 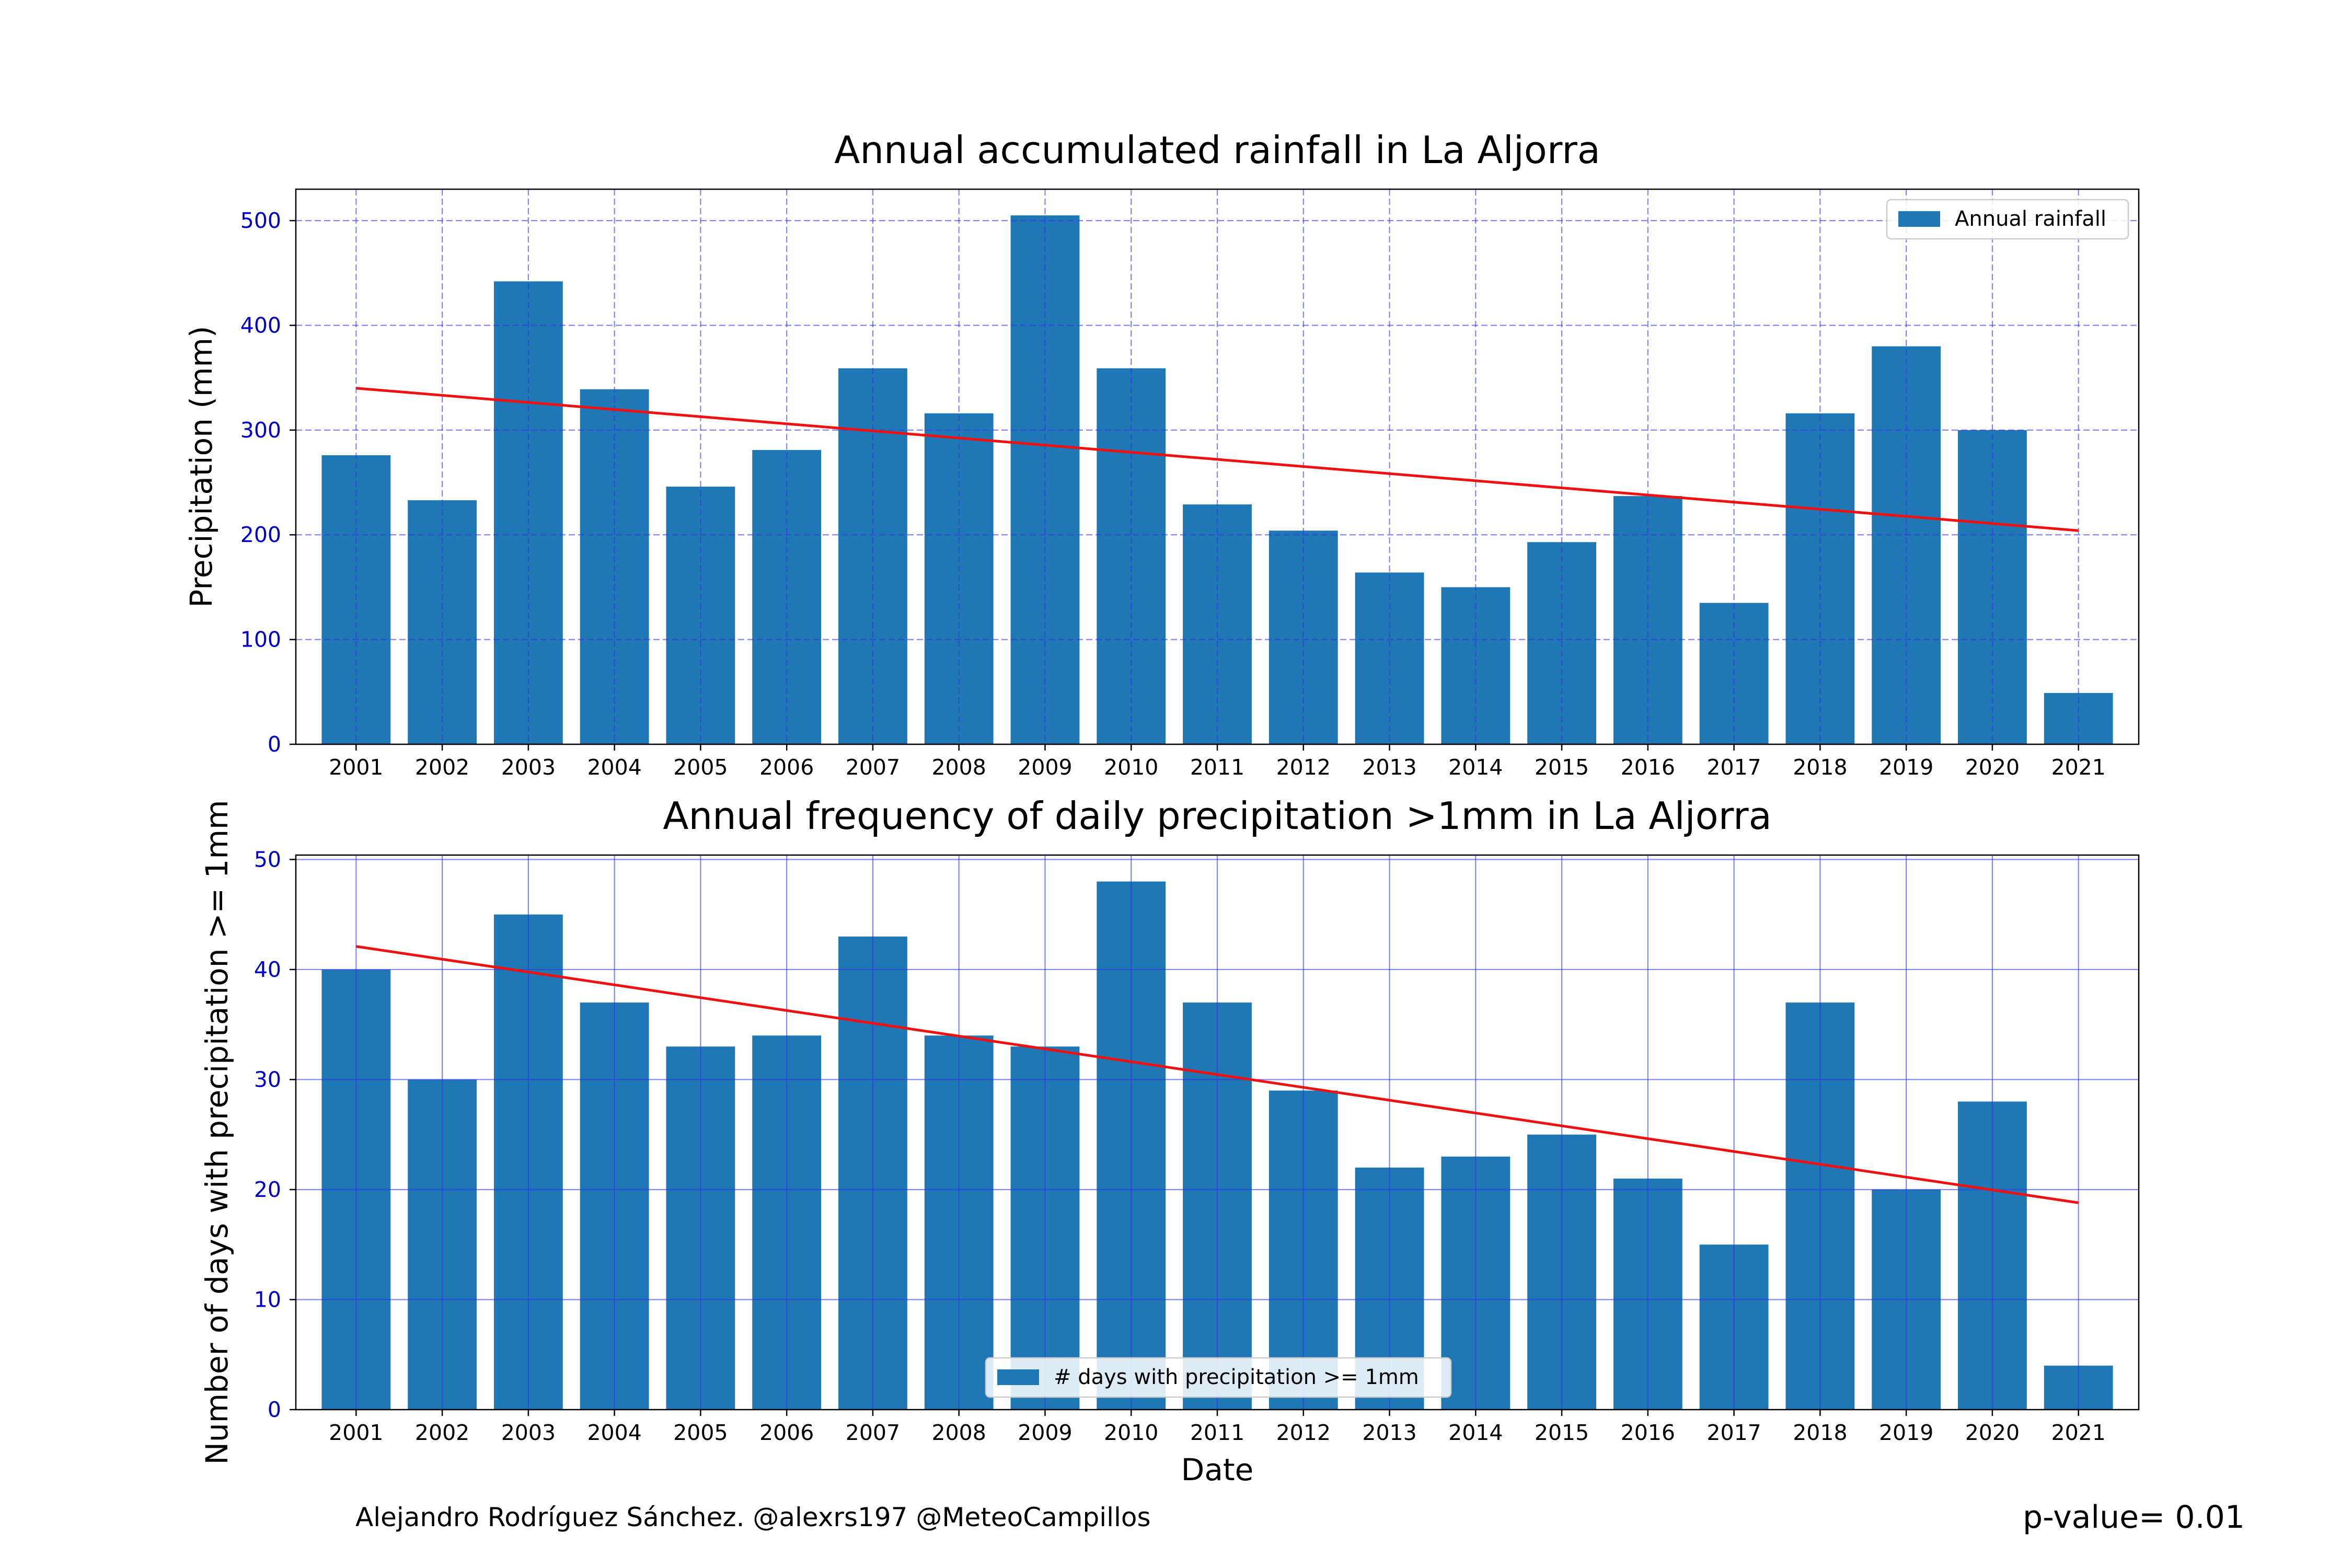 What do you see at coordinates (2134, 1517) in the screenshot?
I see `p-value-label: p-value= 0.01` at bounding box center [2134, 1517].